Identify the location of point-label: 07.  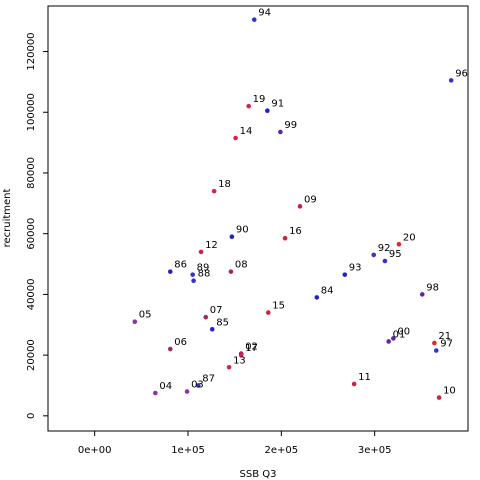
(216, 310).